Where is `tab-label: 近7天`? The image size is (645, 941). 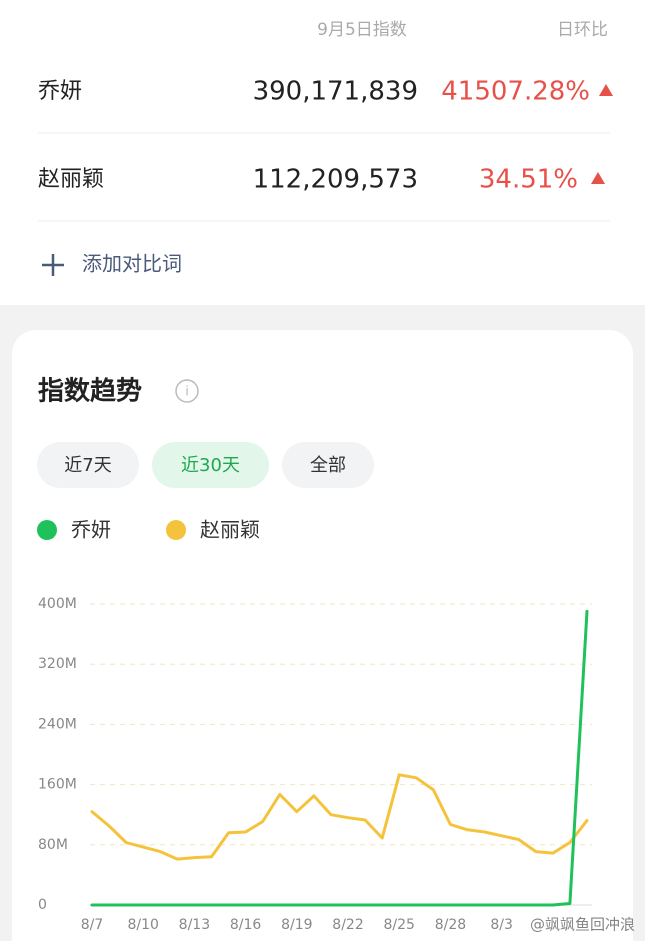
tab-label: 近7天 is located at coordinates (87, 465).